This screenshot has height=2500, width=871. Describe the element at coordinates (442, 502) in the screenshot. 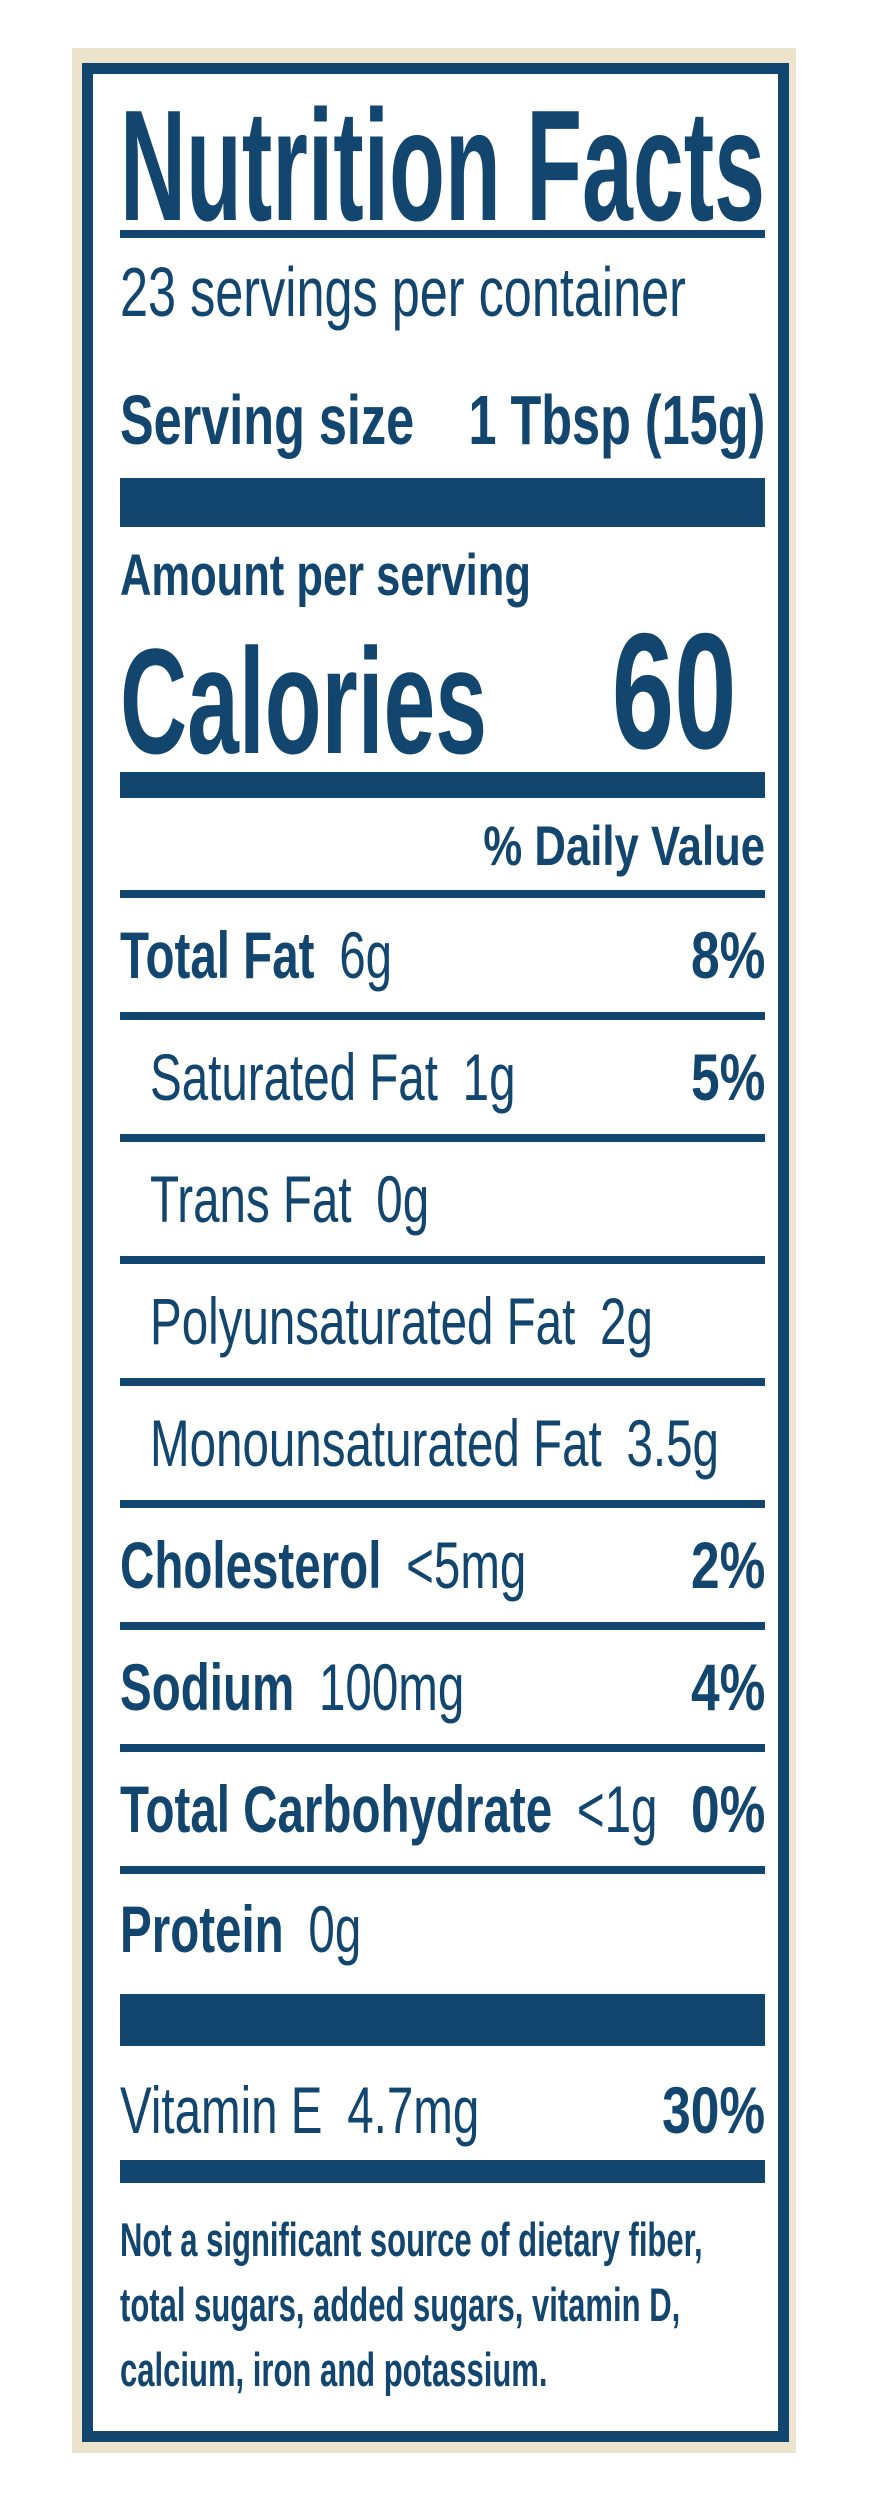

I see `separator-bar-thick-top` at that location.